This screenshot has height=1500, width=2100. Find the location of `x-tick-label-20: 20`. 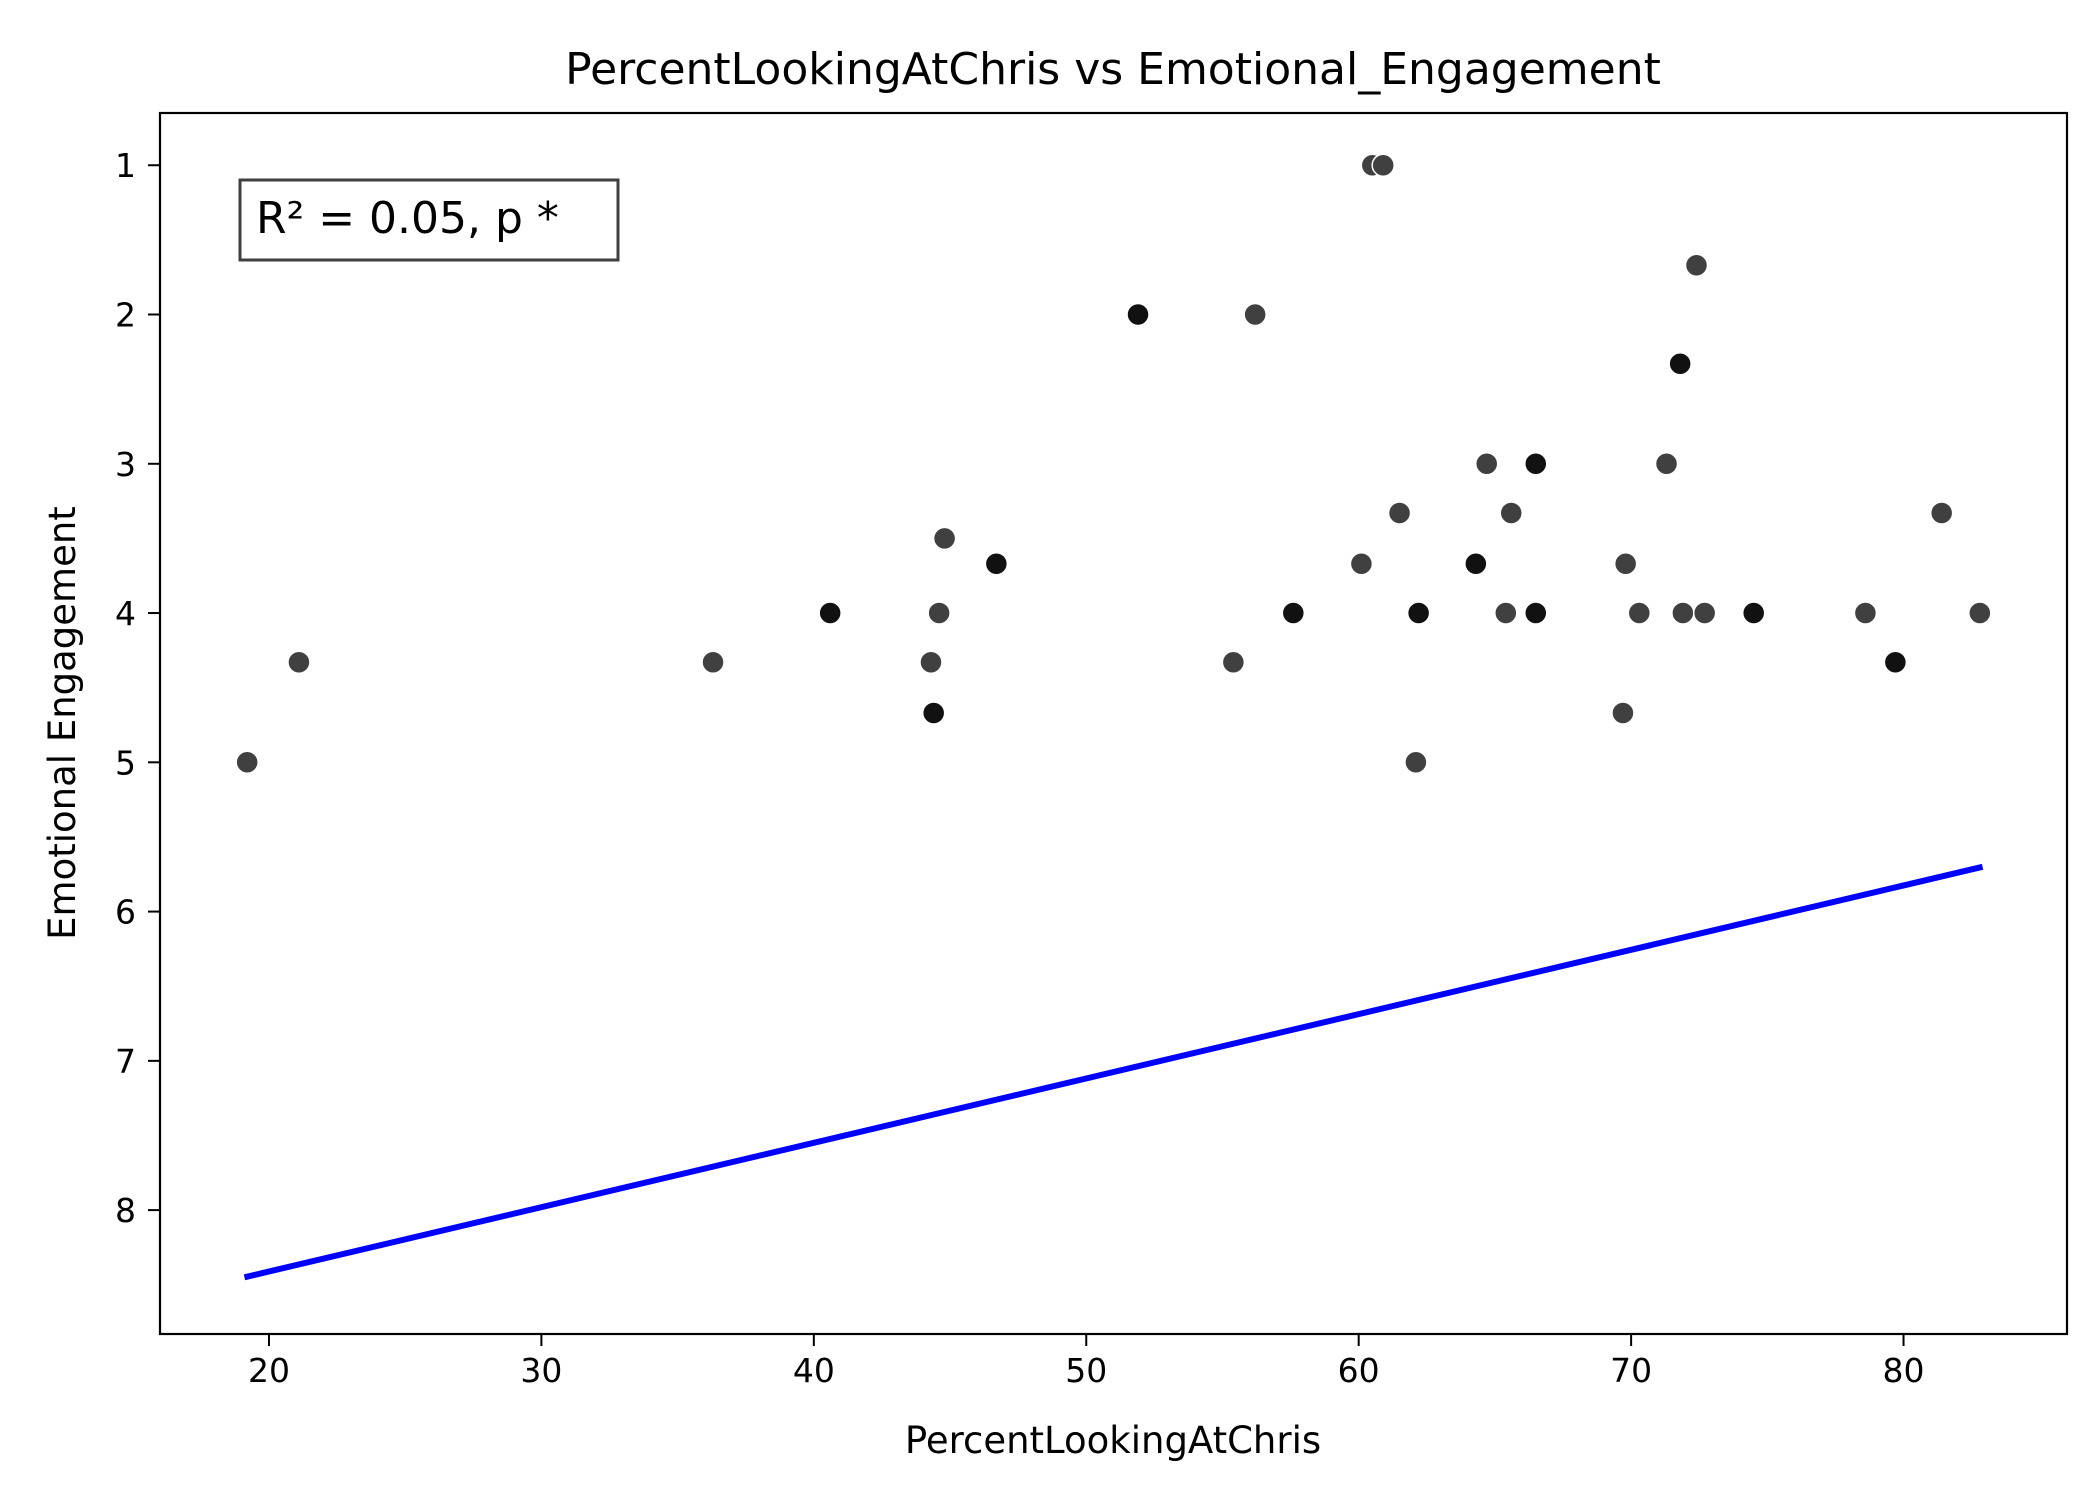

x-tick-label-20: 20 is located at coordinates (269, 1370).